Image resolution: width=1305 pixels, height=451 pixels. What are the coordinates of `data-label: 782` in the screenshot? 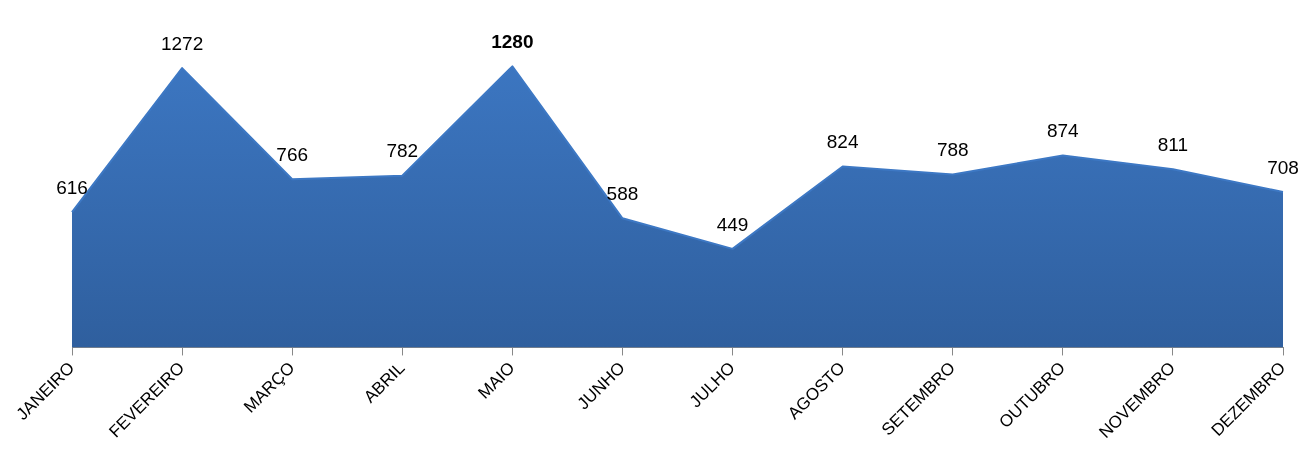 It's located at (402, 151).